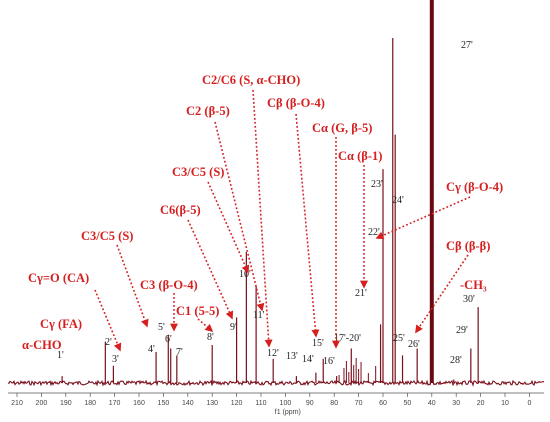 This screenshot has height=422, width=550. I want to click on annotation-label: α-CHO, so click(42, 345).